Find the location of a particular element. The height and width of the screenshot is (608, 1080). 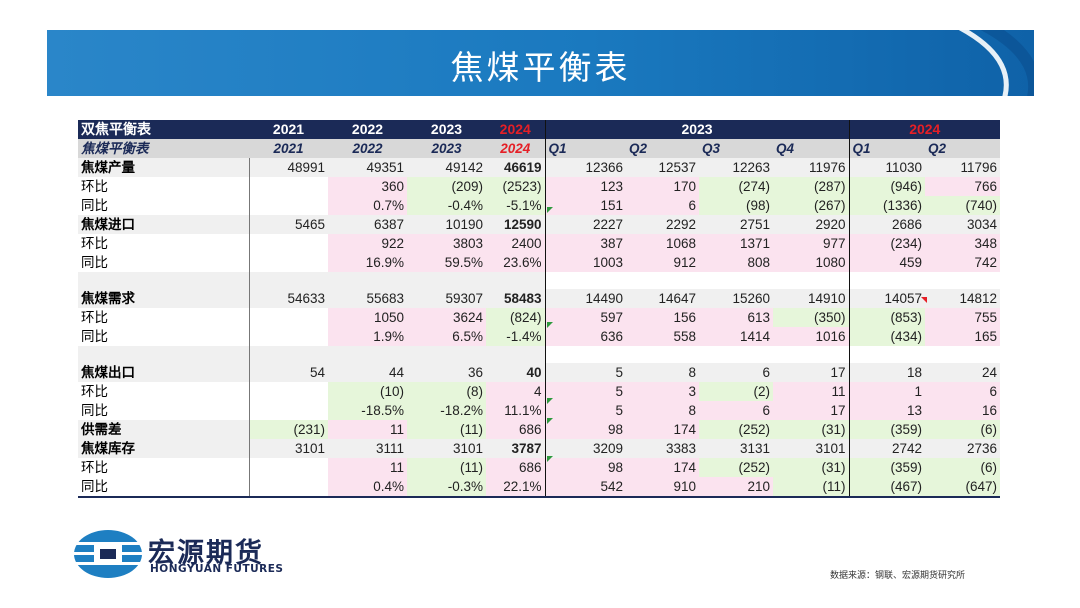

table-cell: (209) is located at coordinates (446, 186).